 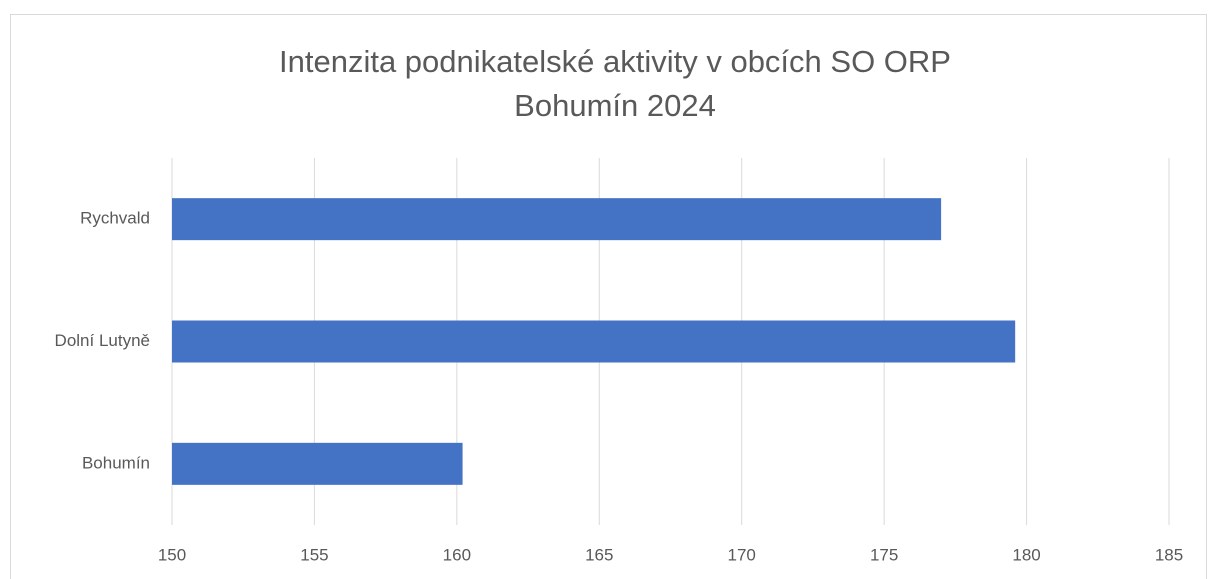 I want to click on x-tick-label: 170, so click(x=742, y=554).